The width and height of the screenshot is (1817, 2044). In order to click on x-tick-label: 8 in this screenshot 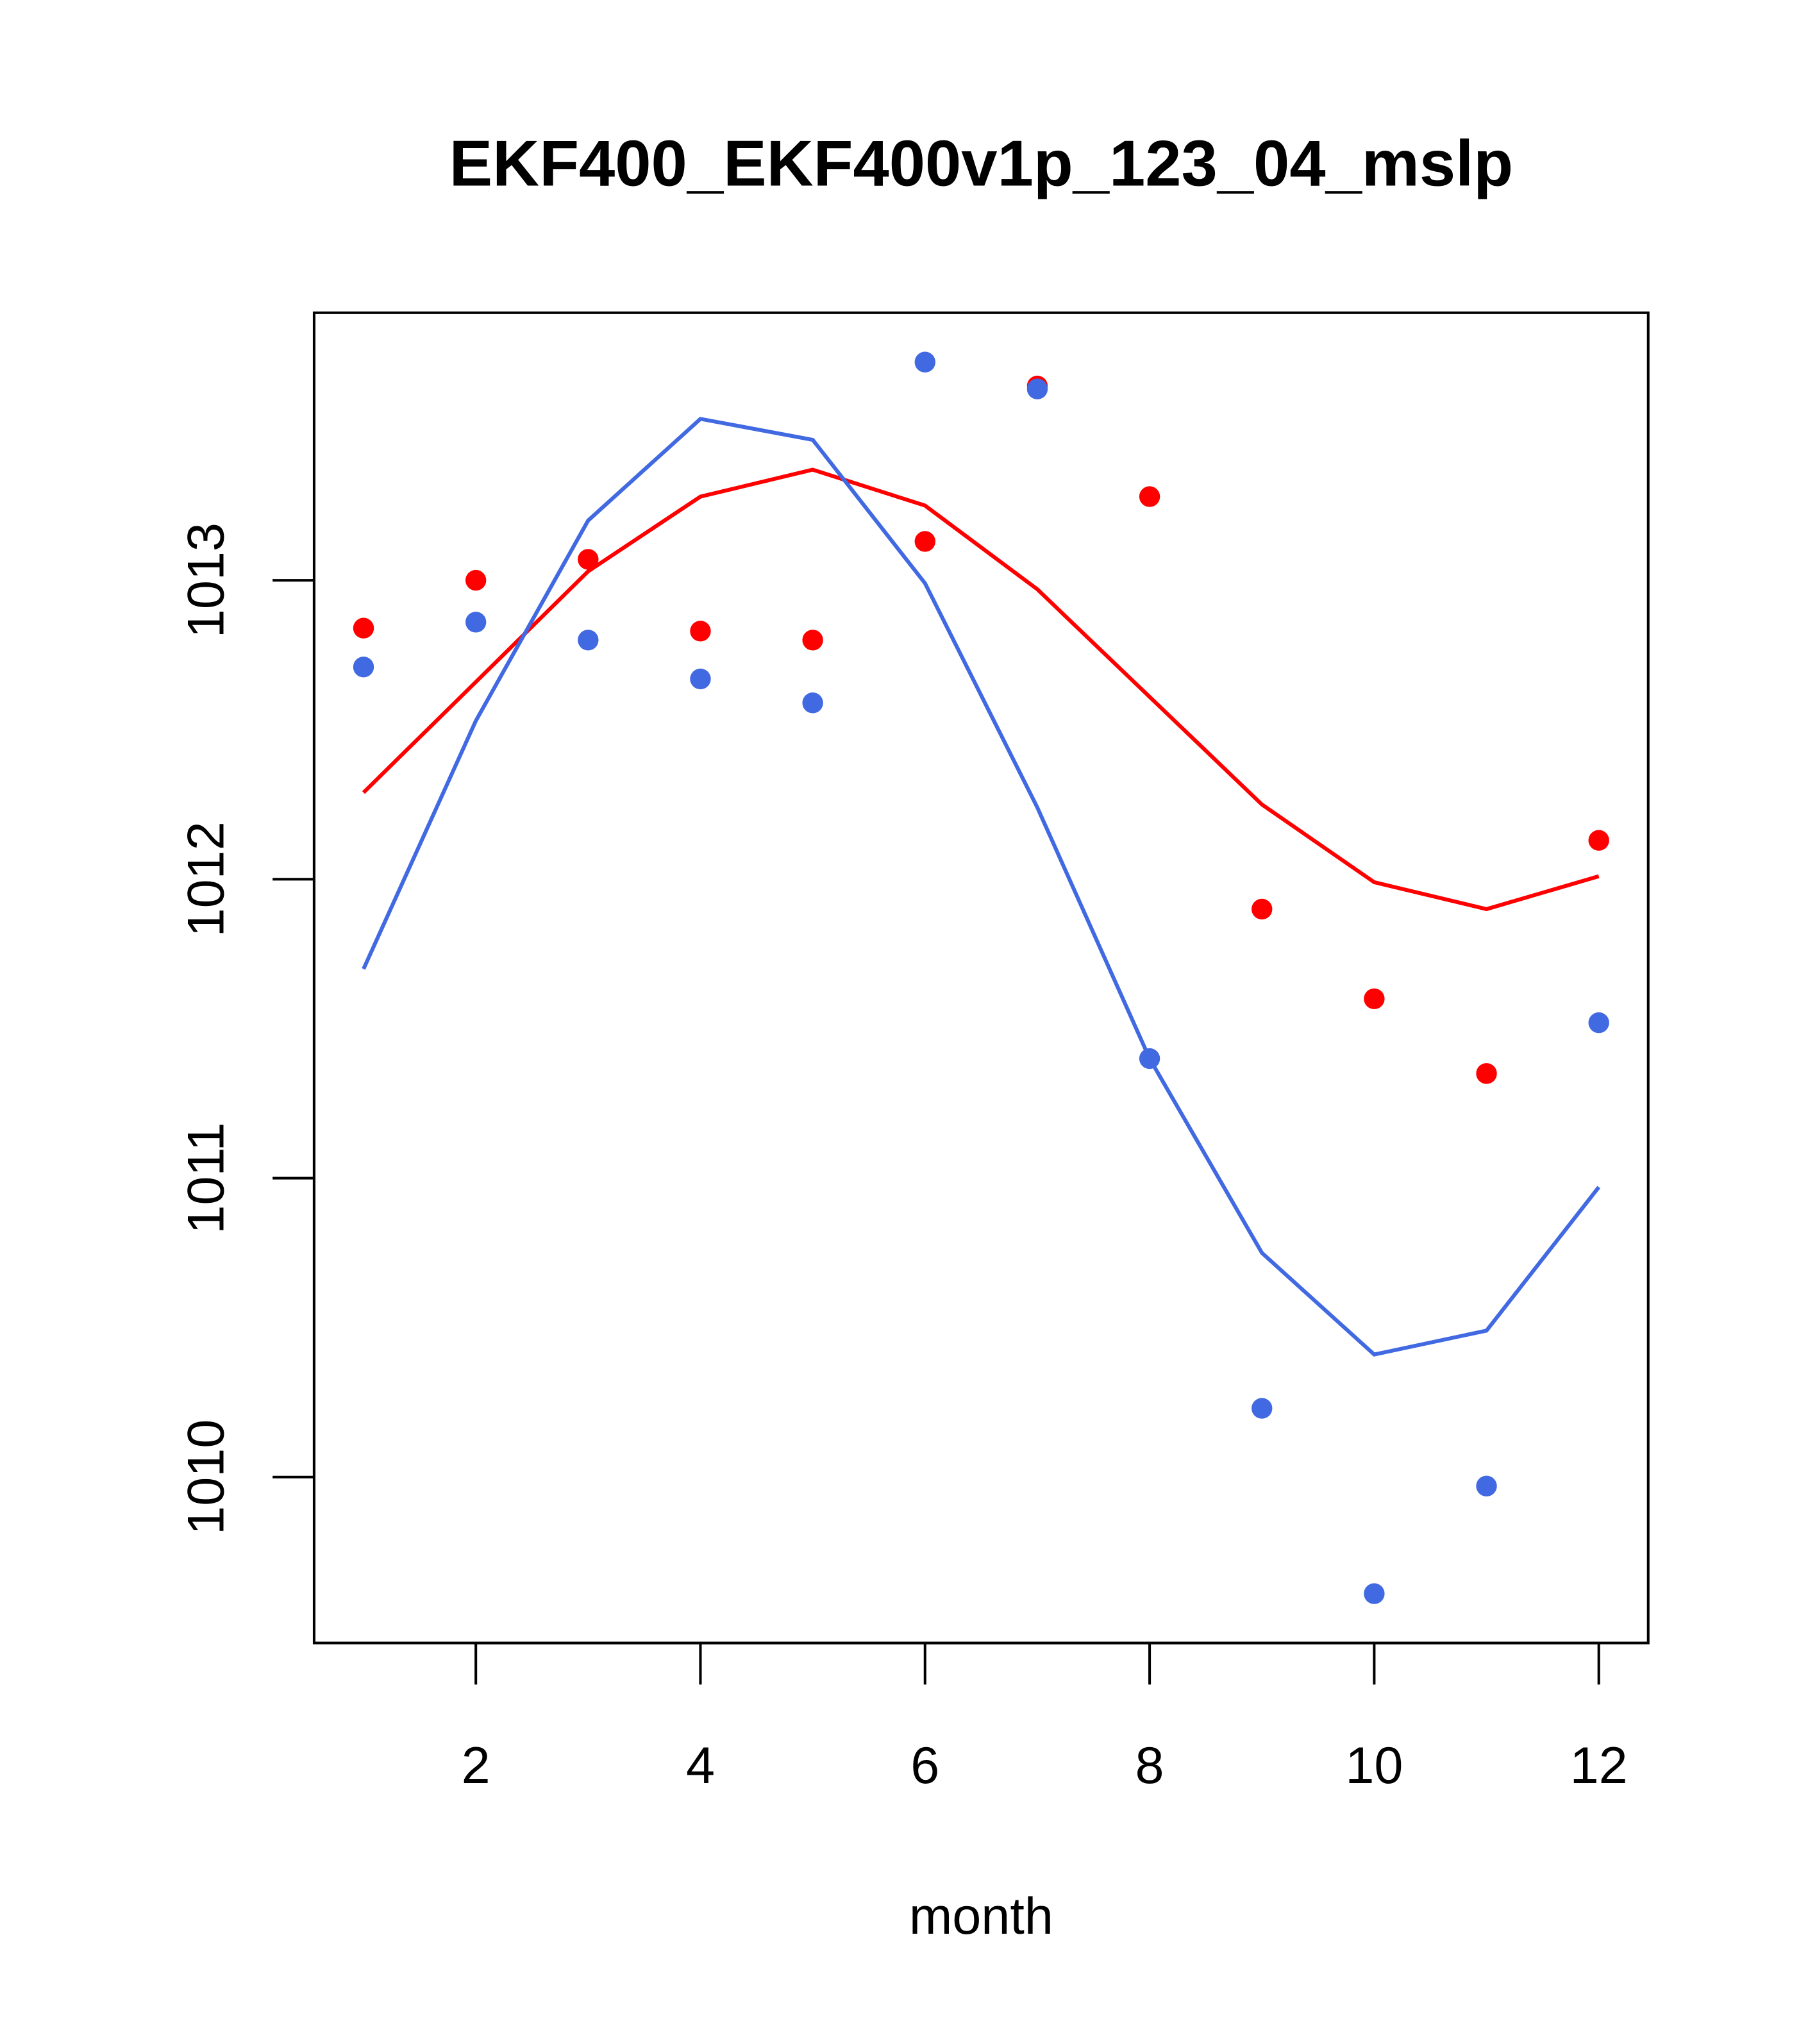, I will do `click(1149, 1766)`.